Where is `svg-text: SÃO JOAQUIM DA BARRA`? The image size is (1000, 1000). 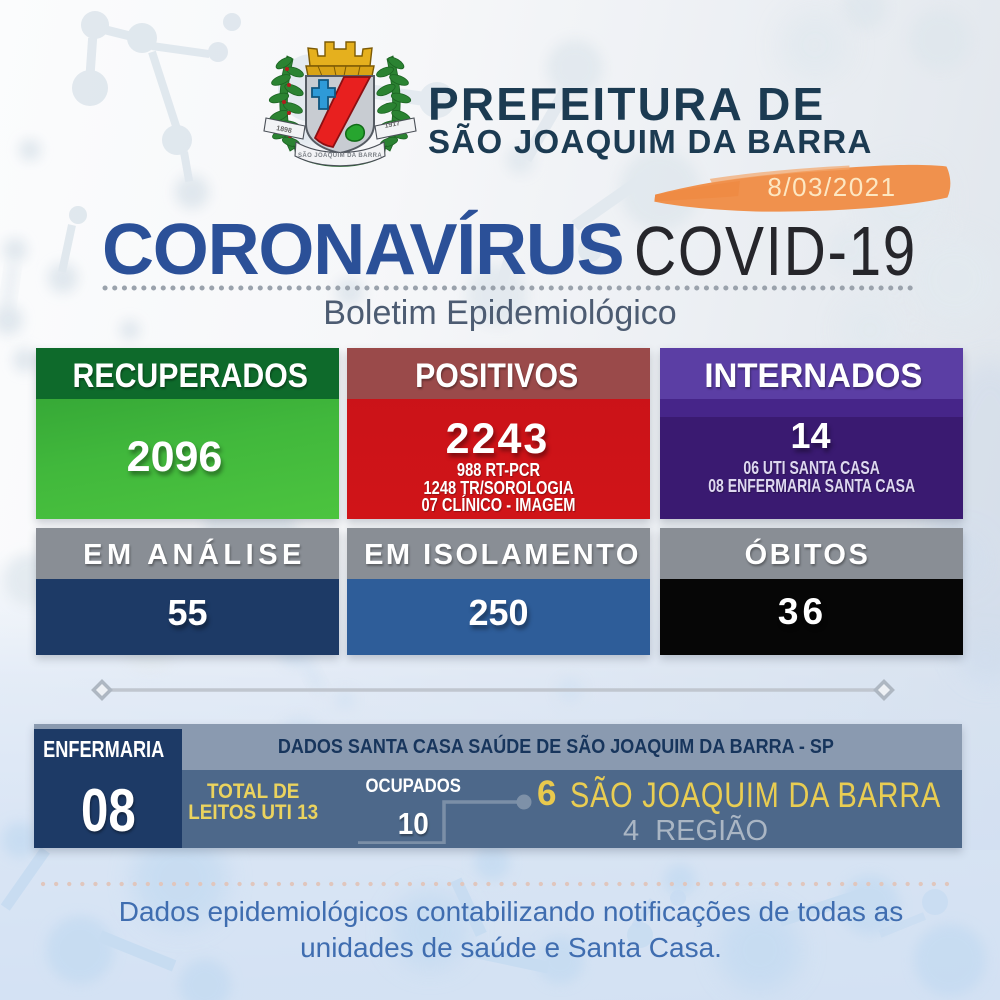
svg-text: SÃO JOAQUIM DA BARRA is located at coordinates (340, 155).